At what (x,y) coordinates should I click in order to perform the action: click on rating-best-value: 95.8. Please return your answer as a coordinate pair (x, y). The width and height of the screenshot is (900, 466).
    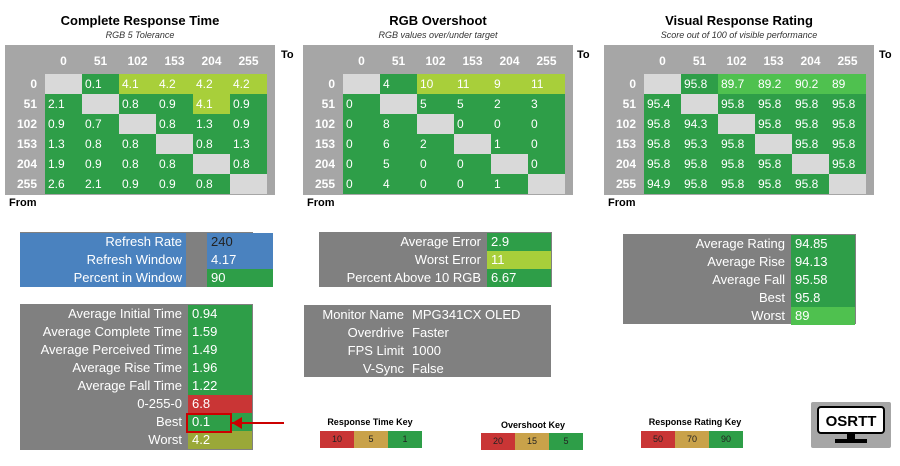
    Looking at the image, I should click on (823, 298).